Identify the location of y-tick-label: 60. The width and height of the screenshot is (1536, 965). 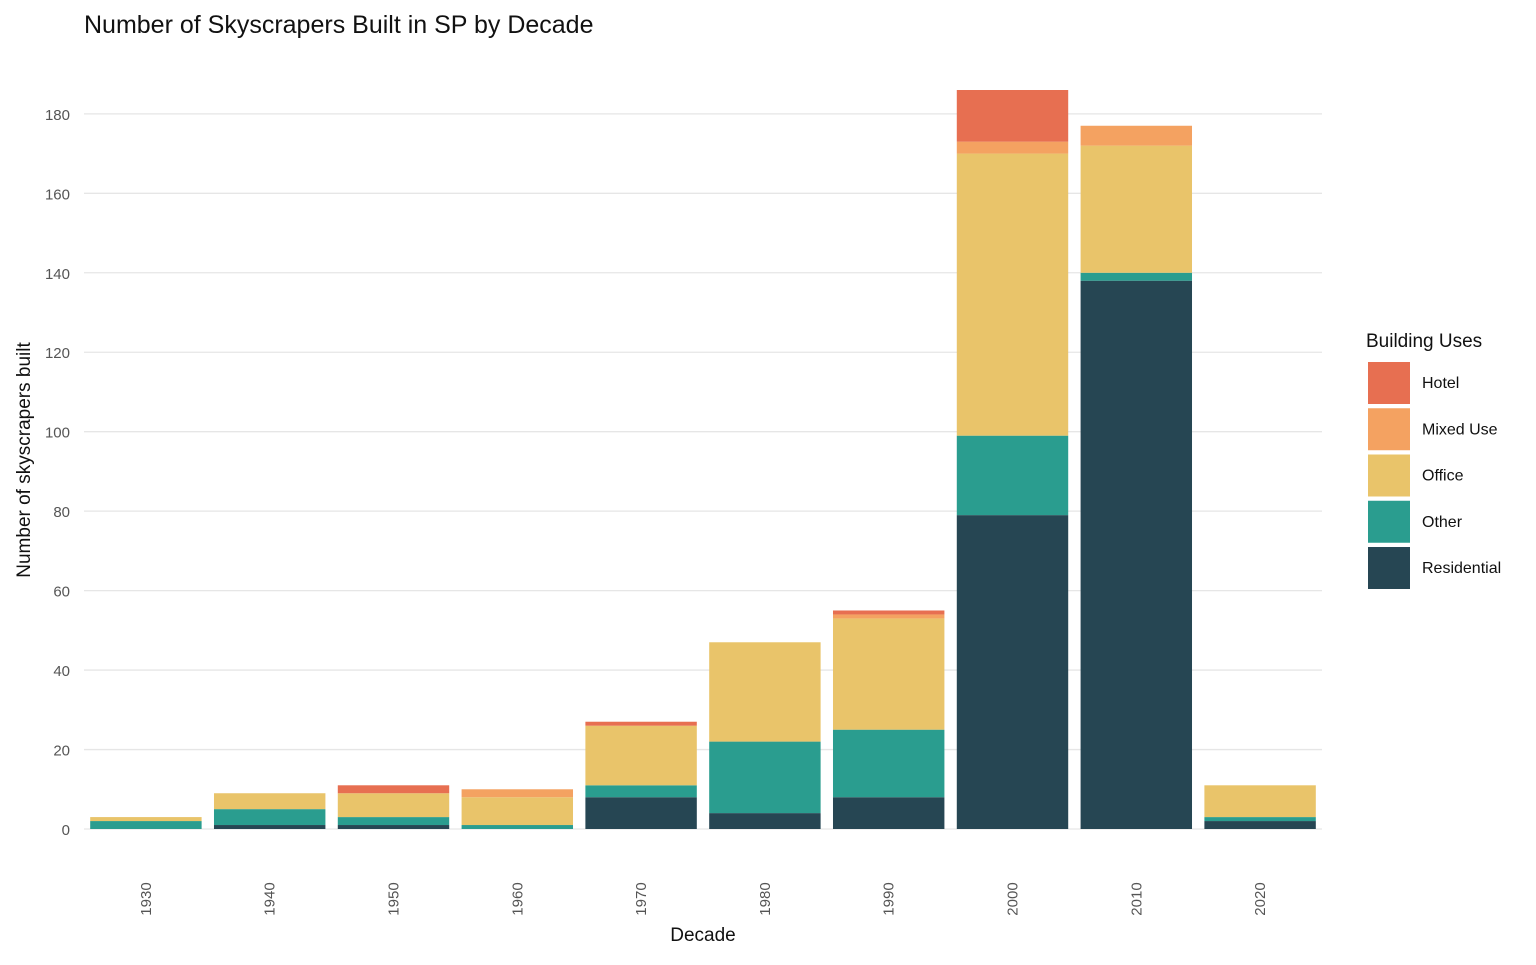
(61, 592).